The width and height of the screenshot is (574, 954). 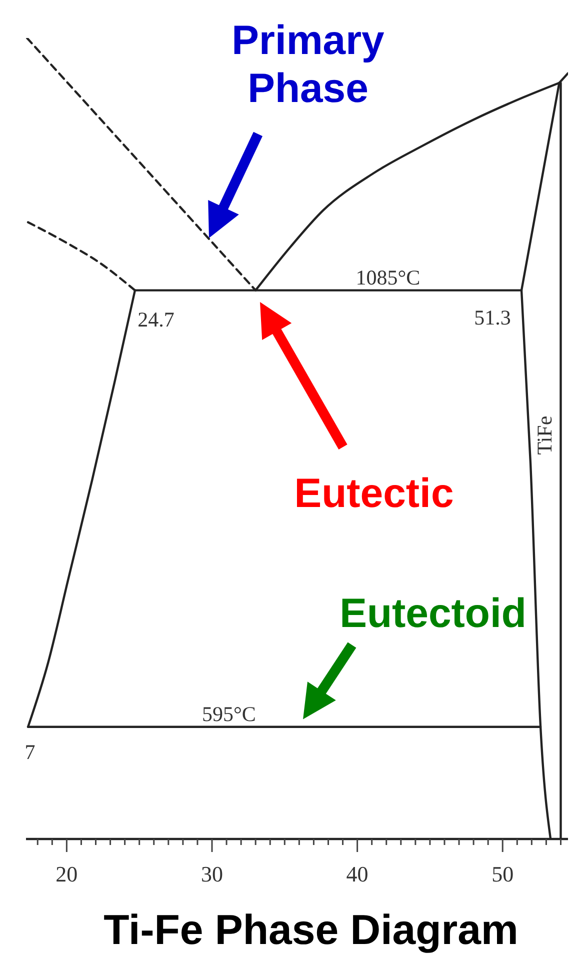 I want to click on annotation: 51.3, so click(x=492, y=317).